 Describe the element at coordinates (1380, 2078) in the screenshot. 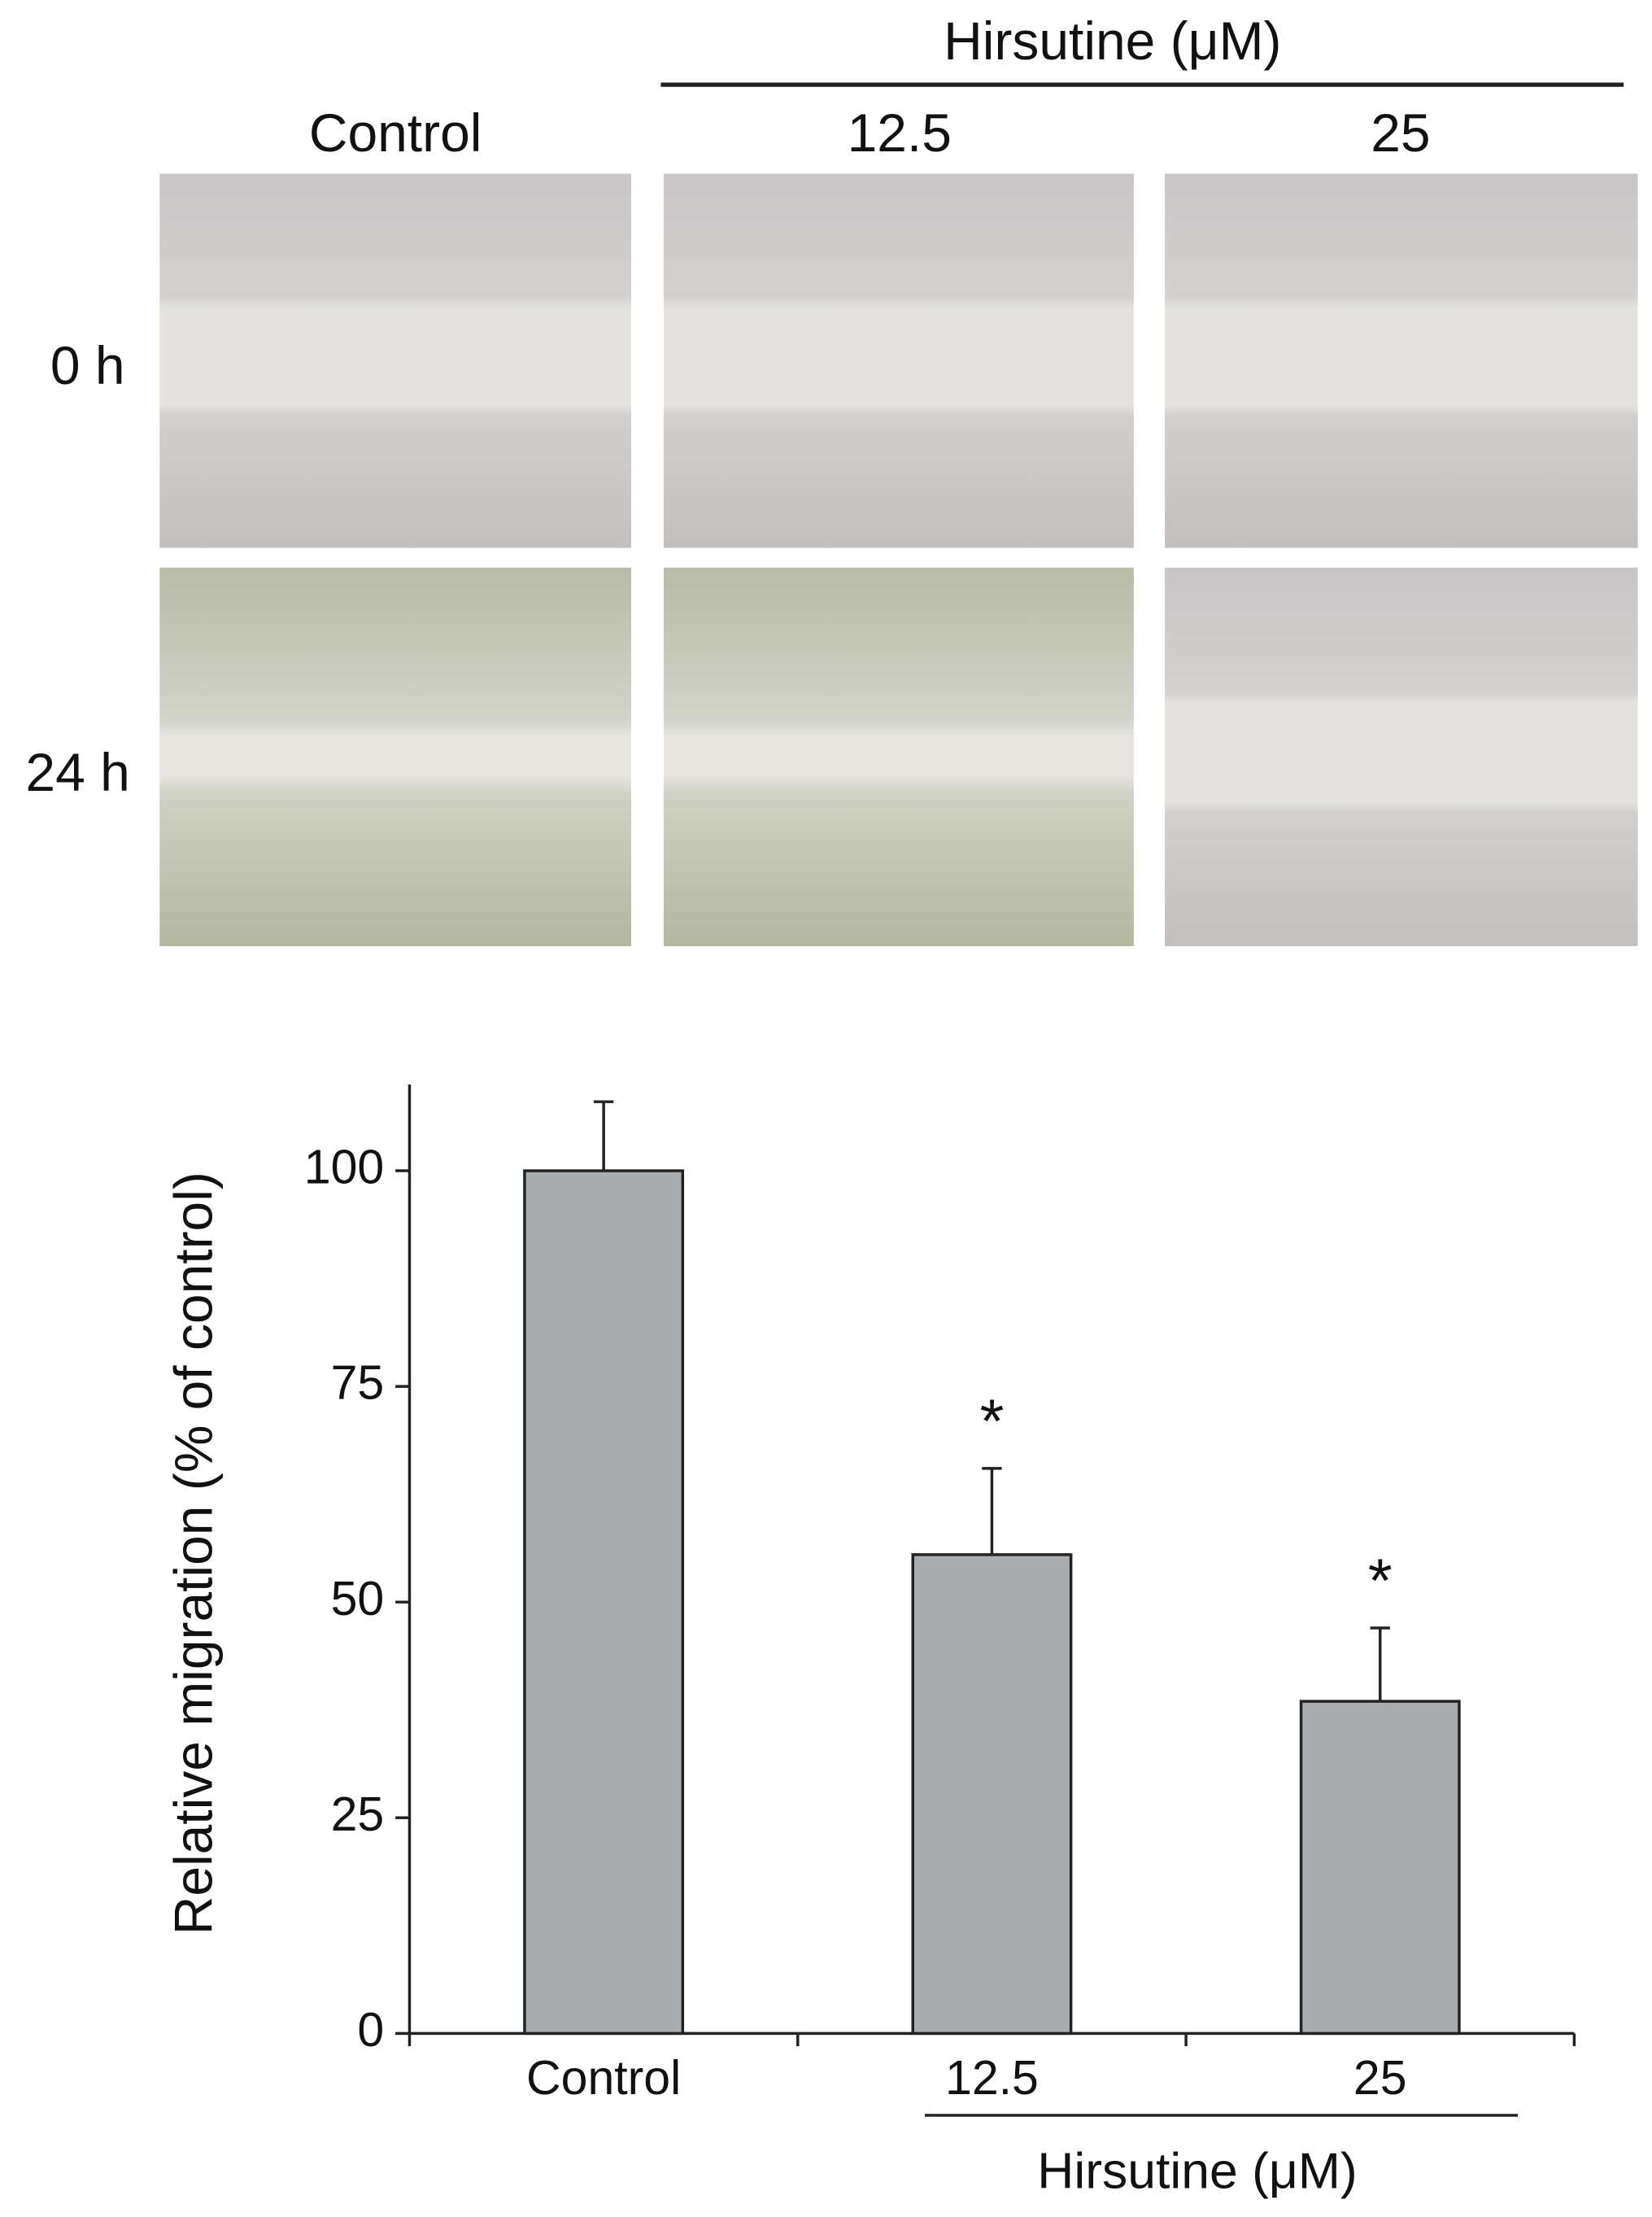

I see `x-tick-label: 25` at that location.